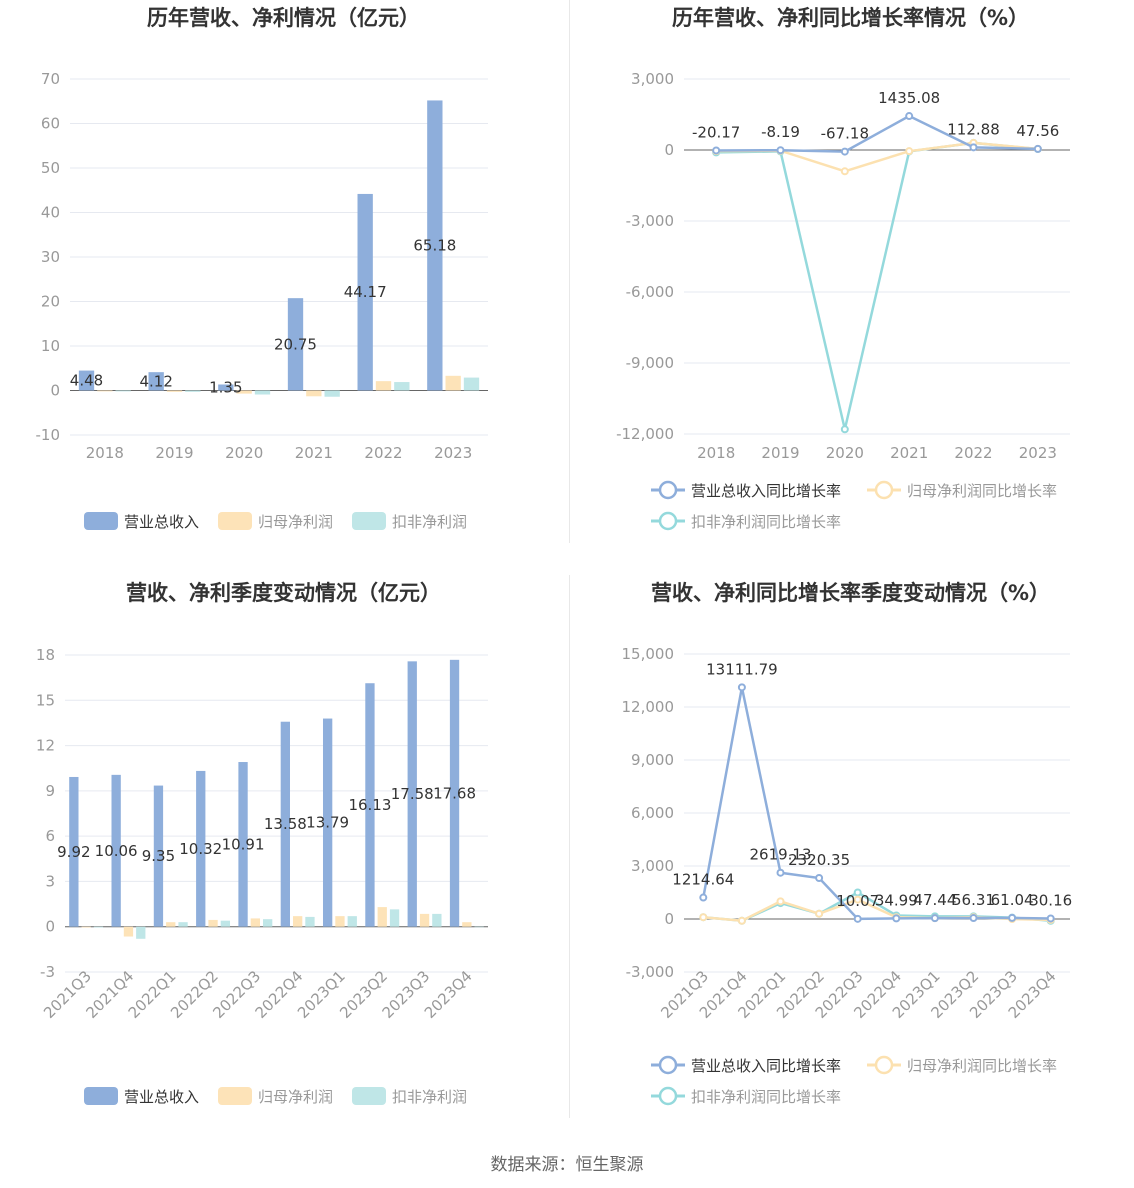 The width and height of the screenshot is (1134, 1188). Describe the element at coordinates (669, 150) in the screenshot. I see `y-tick-label: 0` at that location.